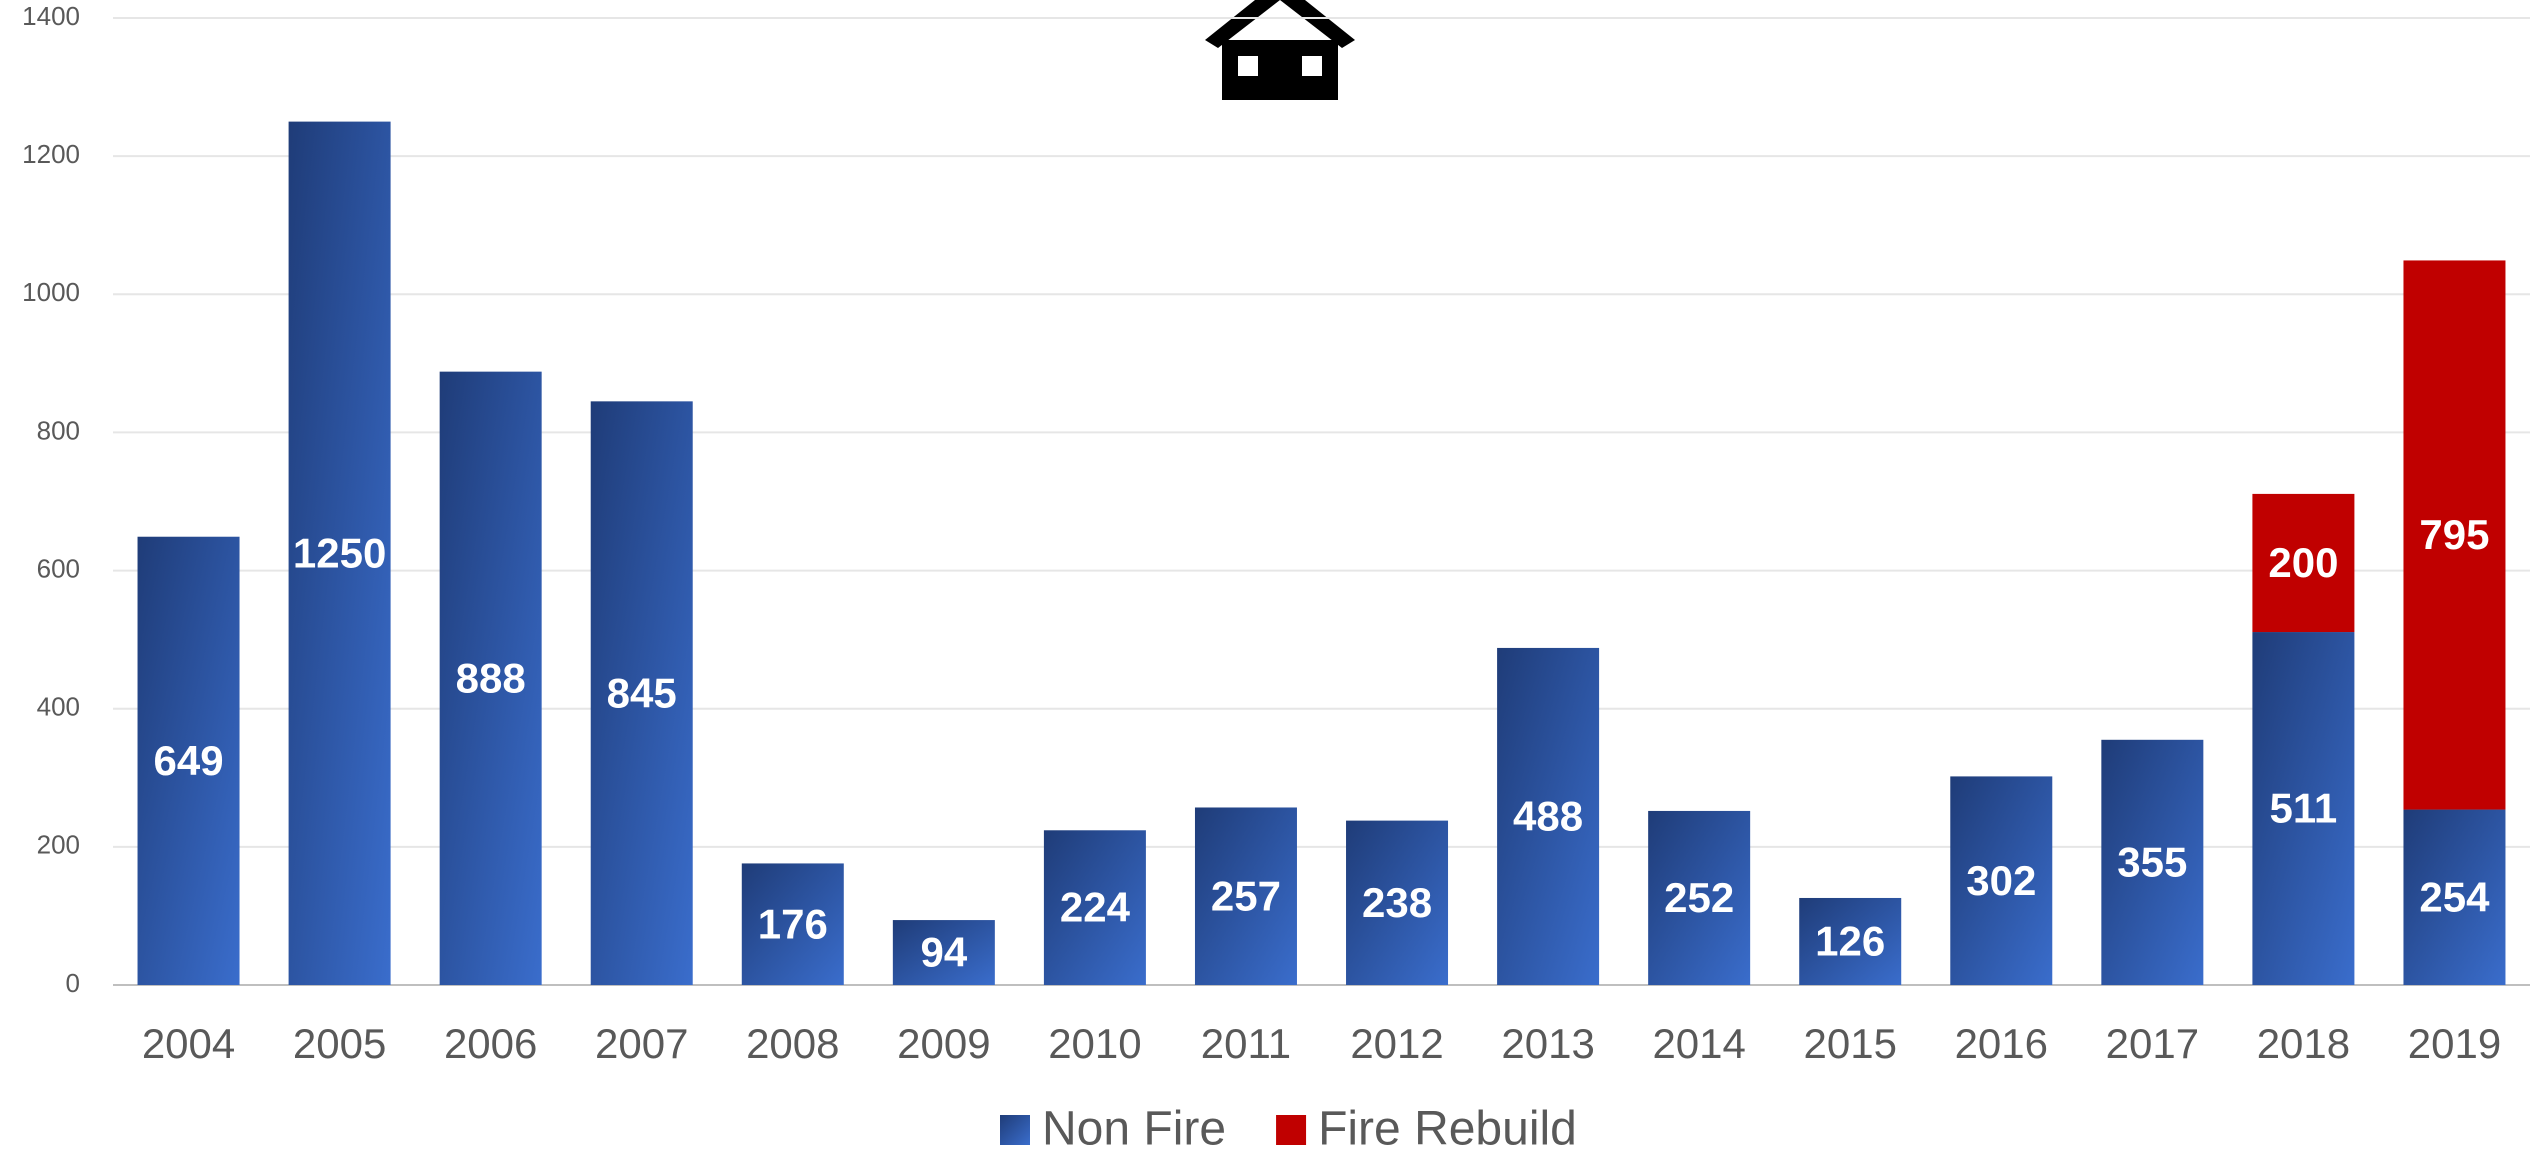 The width and height of the screenshot is (2534, 1153). Describe the element at coordinates (1280, 50) in the screenshot. I see `house-icon` at that location.